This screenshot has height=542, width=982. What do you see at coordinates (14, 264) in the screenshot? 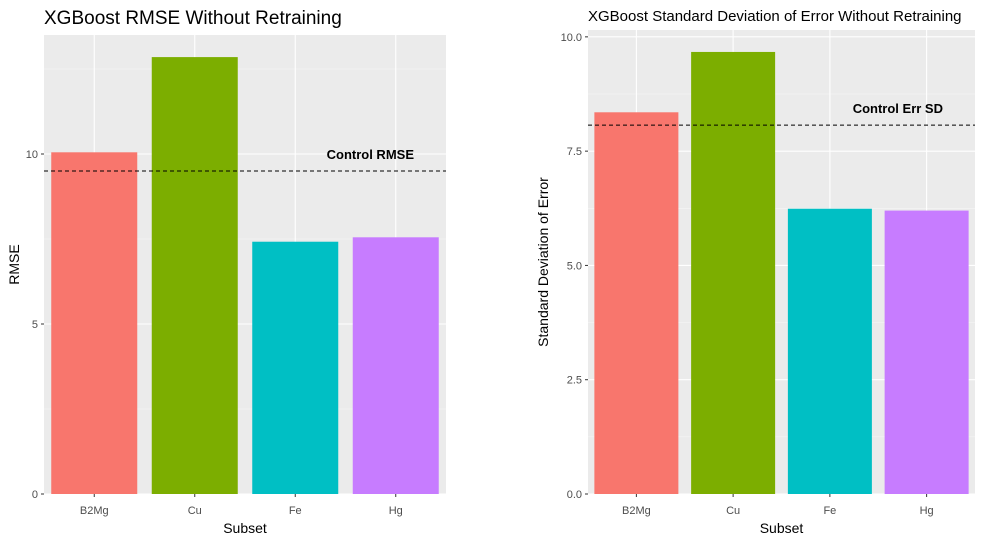
I see `y-axis-title: RMSE` at bounding box center [14, 264].